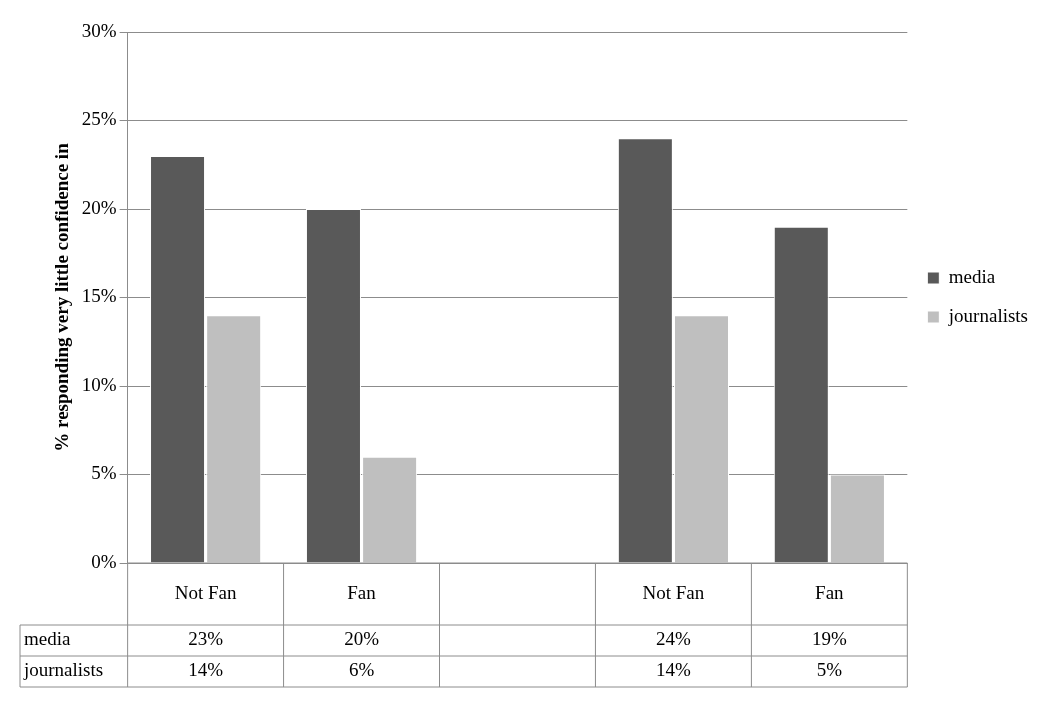 This screenshot has height=701, width=1056. Describe the element at coordinates (99, 384) in the screenshot. I see `y-tick-label: 10%` at that location.